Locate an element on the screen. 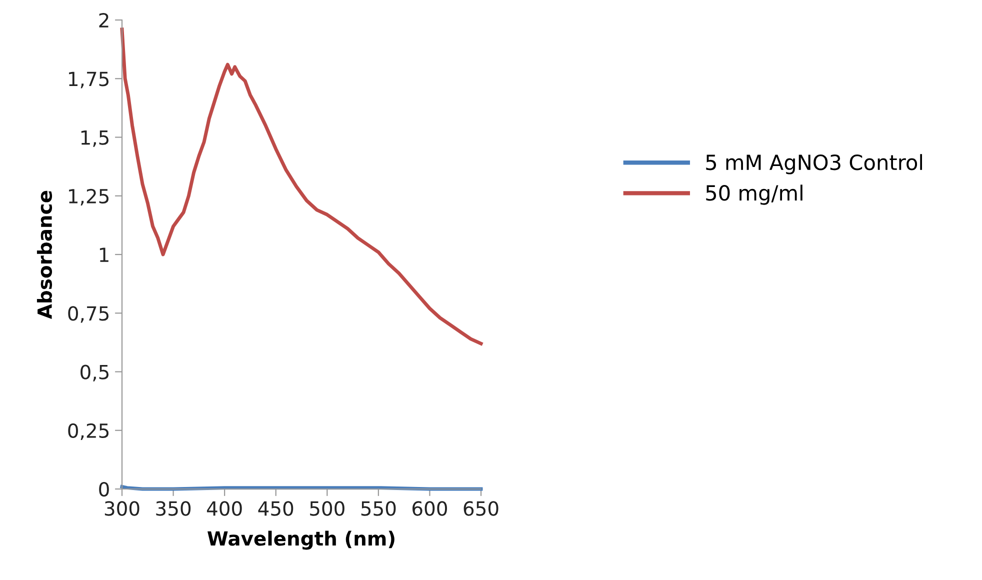 Image resolution: width=982 pixels, height=580 pixels. x-axis-title: Wavelength (nm) is located at coordinates (301, 540).